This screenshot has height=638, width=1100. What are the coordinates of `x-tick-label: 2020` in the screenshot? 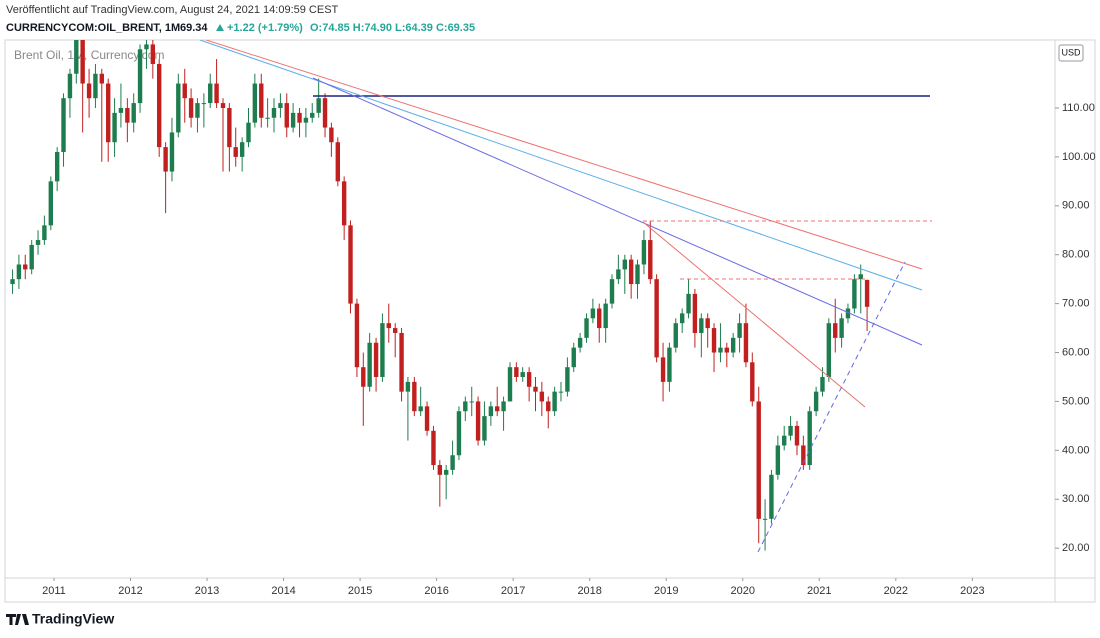 It's located at (743, 591).